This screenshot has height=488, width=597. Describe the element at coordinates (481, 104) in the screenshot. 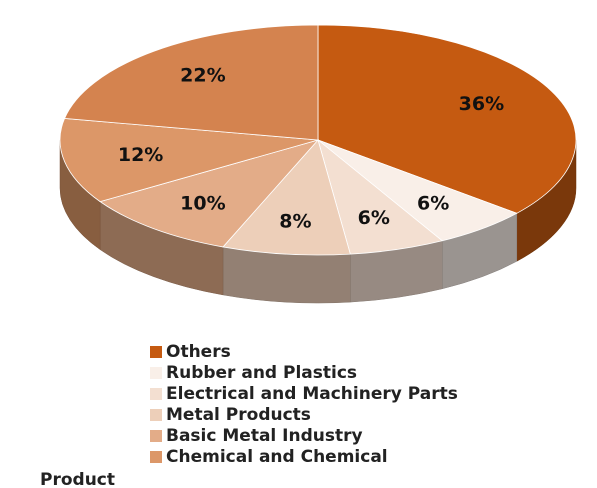

I see `value-label: 36%` at that location.